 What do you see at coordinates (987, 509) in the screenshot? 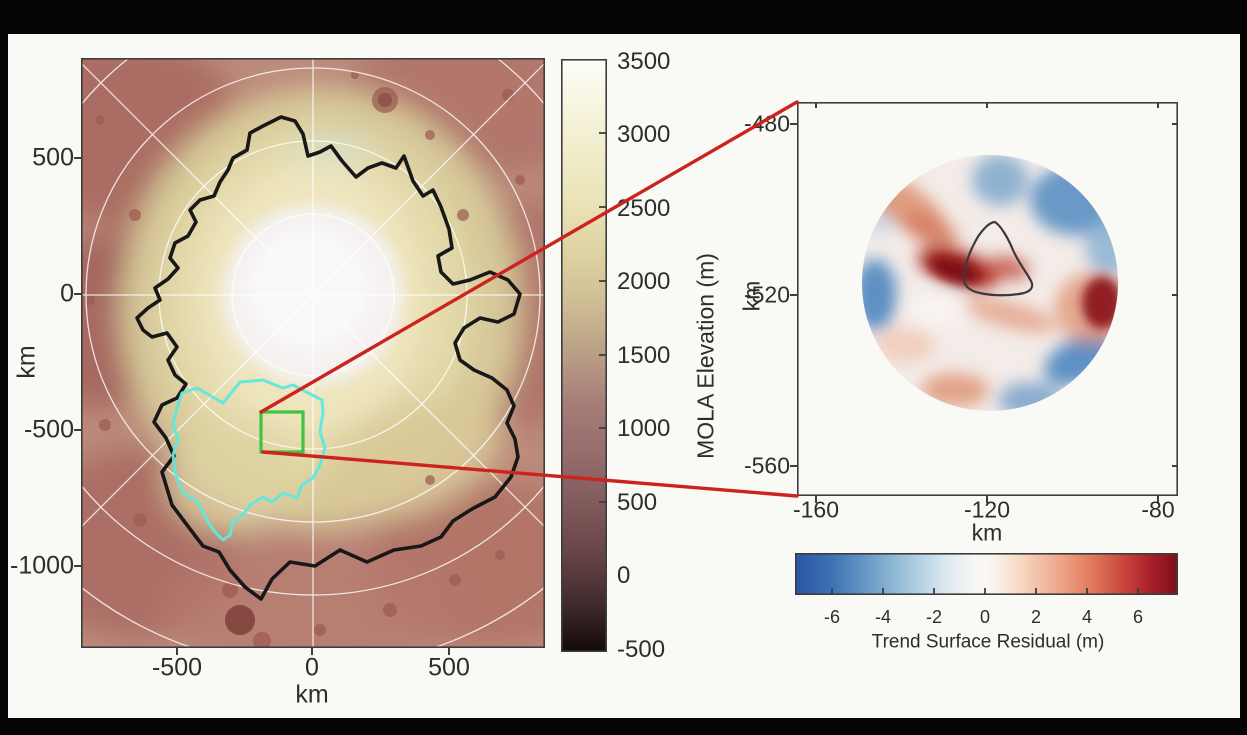
I see `right-map-xtick: -120` at bounding box center [987, 509].